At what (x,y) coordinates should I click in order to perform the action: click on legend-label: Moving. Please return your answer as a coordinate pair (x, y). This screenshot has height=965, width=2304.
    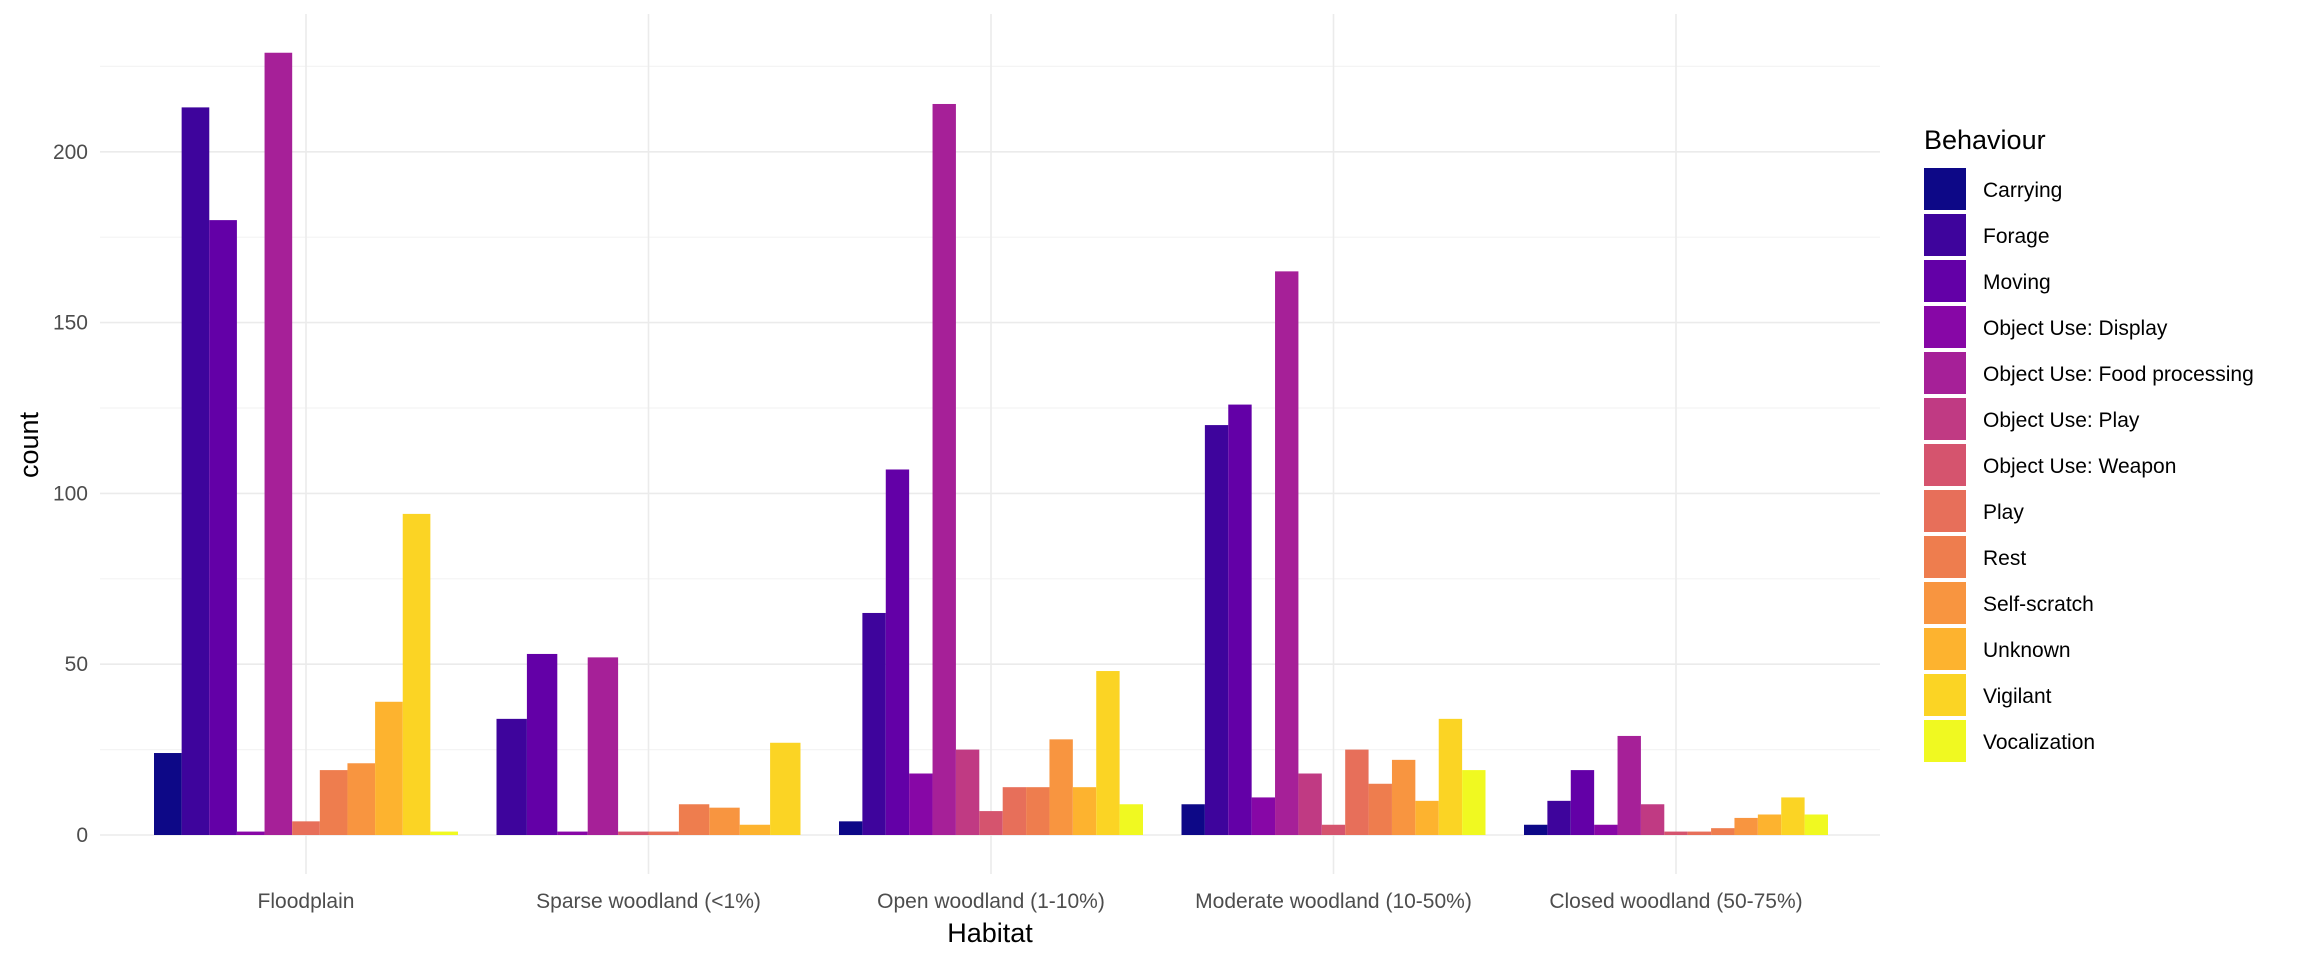
    Looking at the image, I should click on (2017, 282).